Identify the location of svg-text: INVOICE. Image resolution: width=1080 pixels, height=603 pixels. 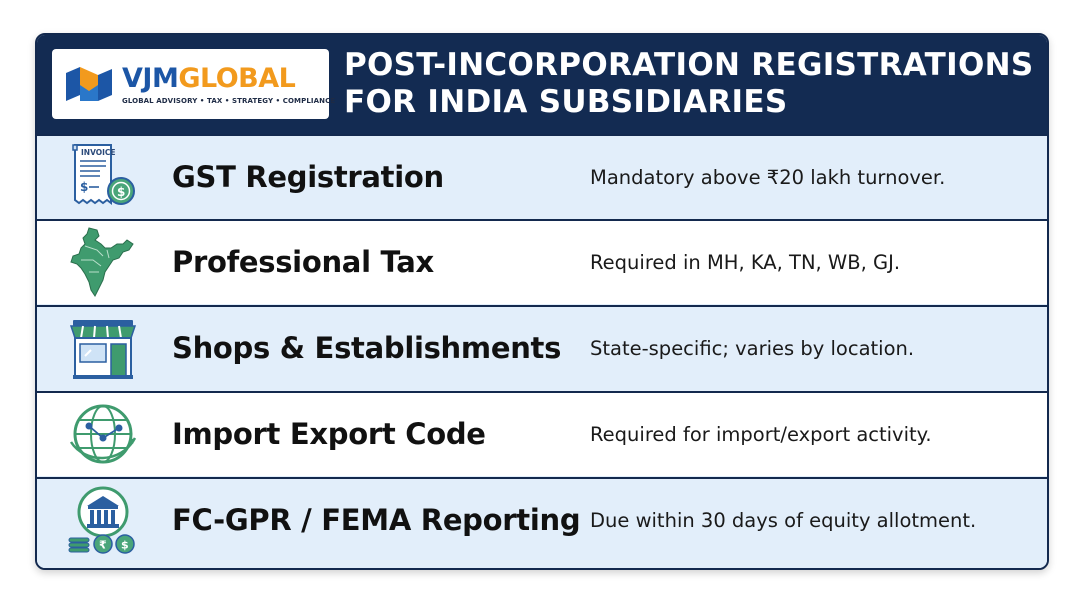
(98, 152).